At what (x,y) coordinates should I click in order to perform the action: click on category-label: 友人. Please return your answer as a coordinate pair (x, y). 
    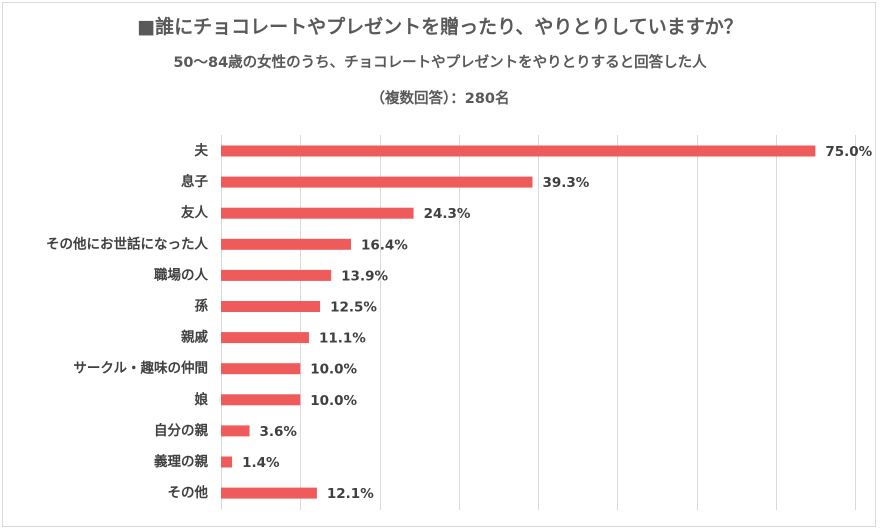
    Looking at the image, I should click on (194, 212).